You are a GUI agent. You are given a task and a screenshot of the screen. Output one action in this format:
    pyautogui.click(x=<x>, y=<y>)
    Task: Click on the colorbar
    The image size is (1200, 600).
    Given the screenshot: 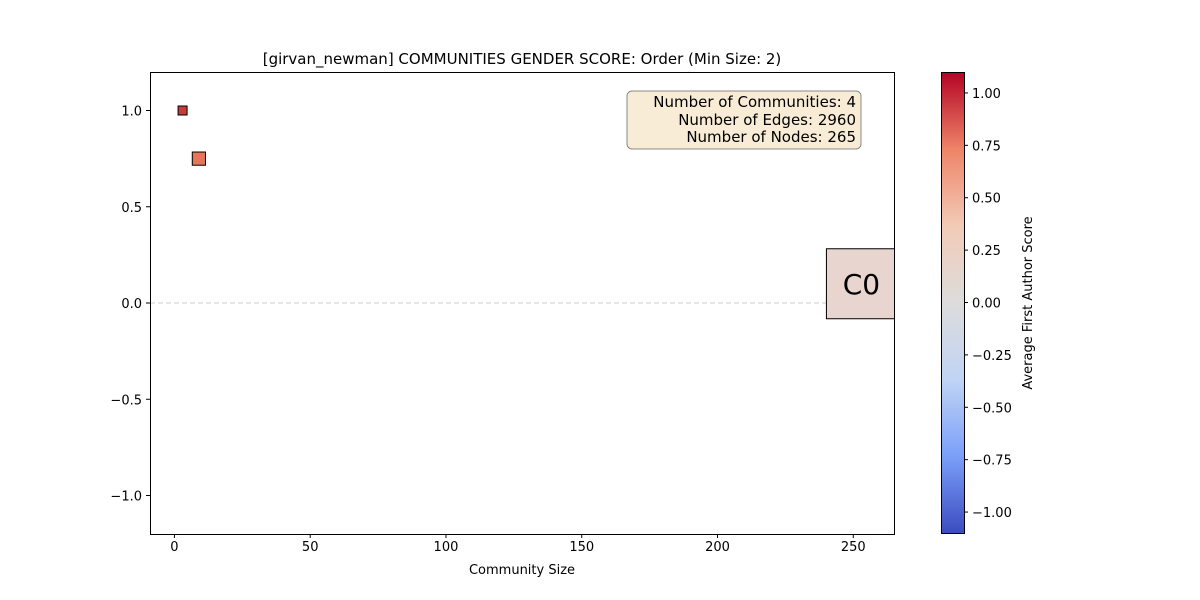 What is the action you would take?
    pyautogui.click(x=953, y=303)
    